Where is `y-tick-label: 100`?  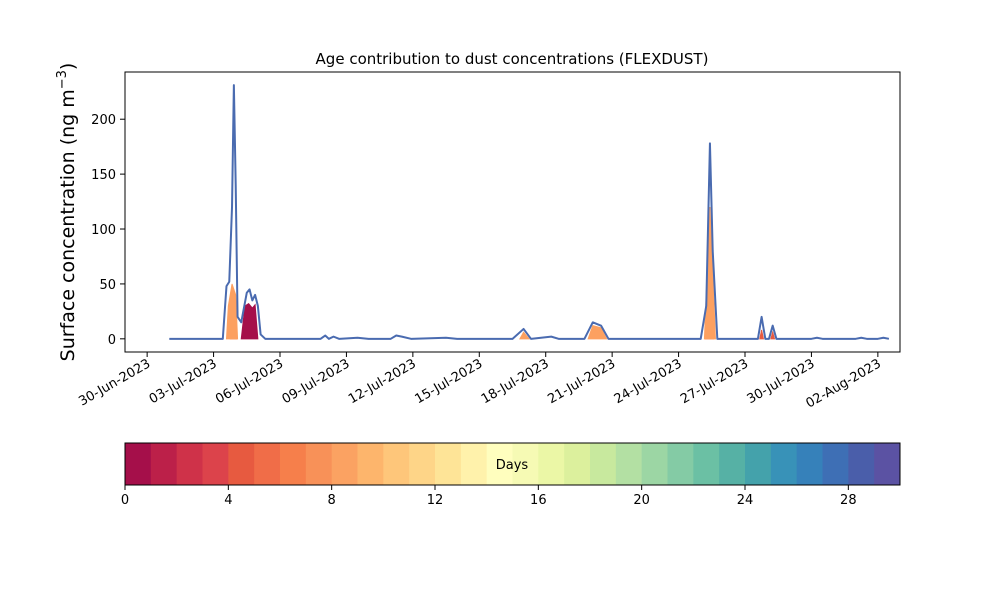
y-tick-label: 100 is located at coordinates (103, 230).